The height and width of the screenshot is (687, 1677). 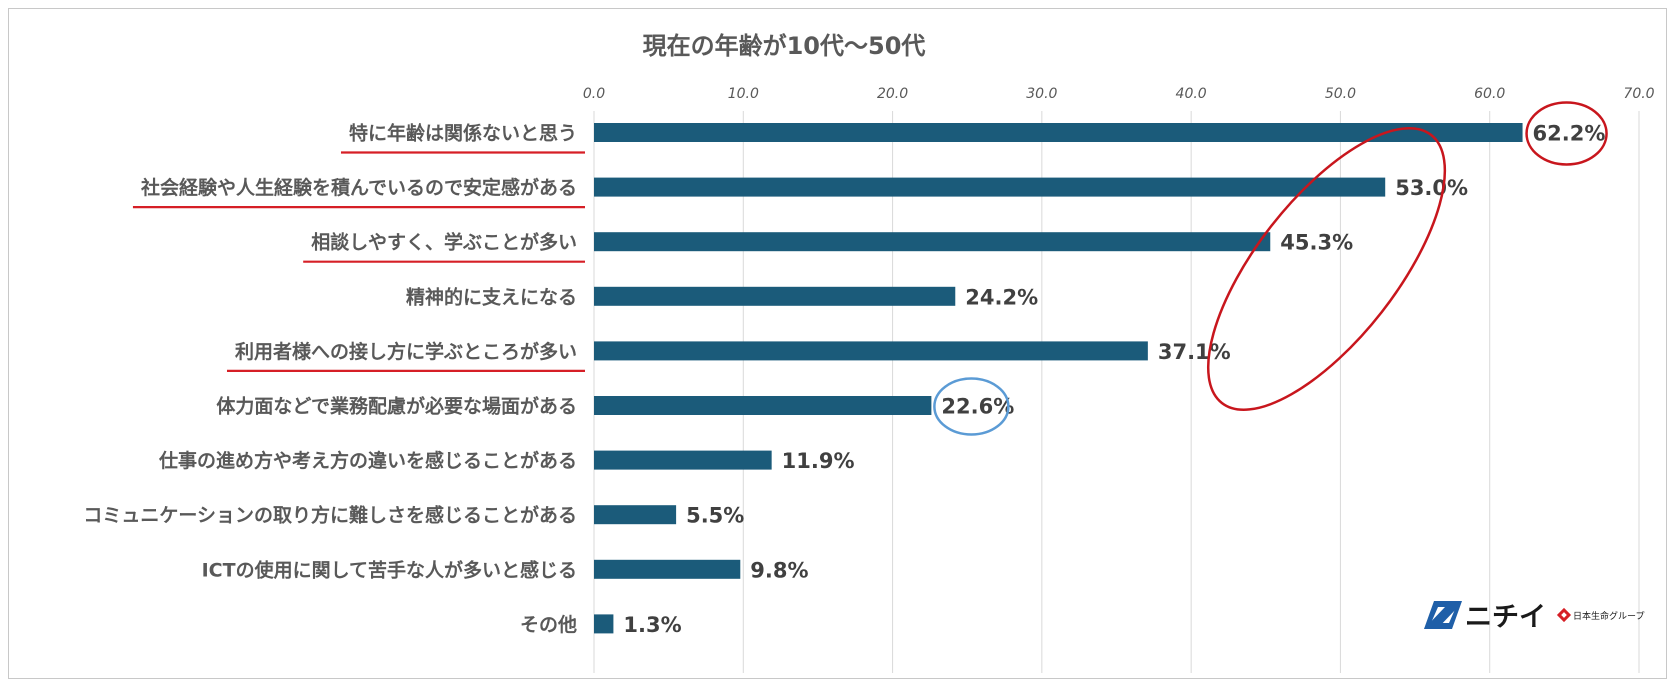 I want to click on category-label: 体力面などで業務配慮が必要な場面がある, so click(x=396, y=406).